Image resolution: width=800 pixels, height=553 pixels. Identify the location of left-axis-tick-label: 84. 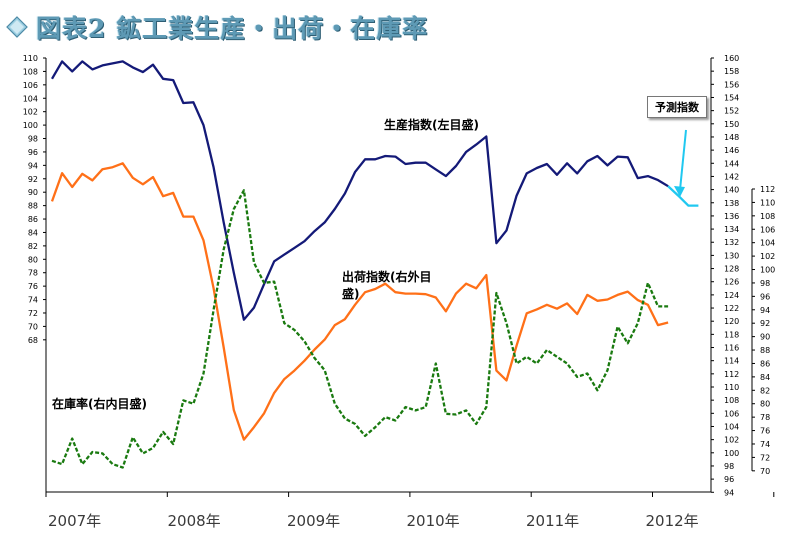
(33, 232).